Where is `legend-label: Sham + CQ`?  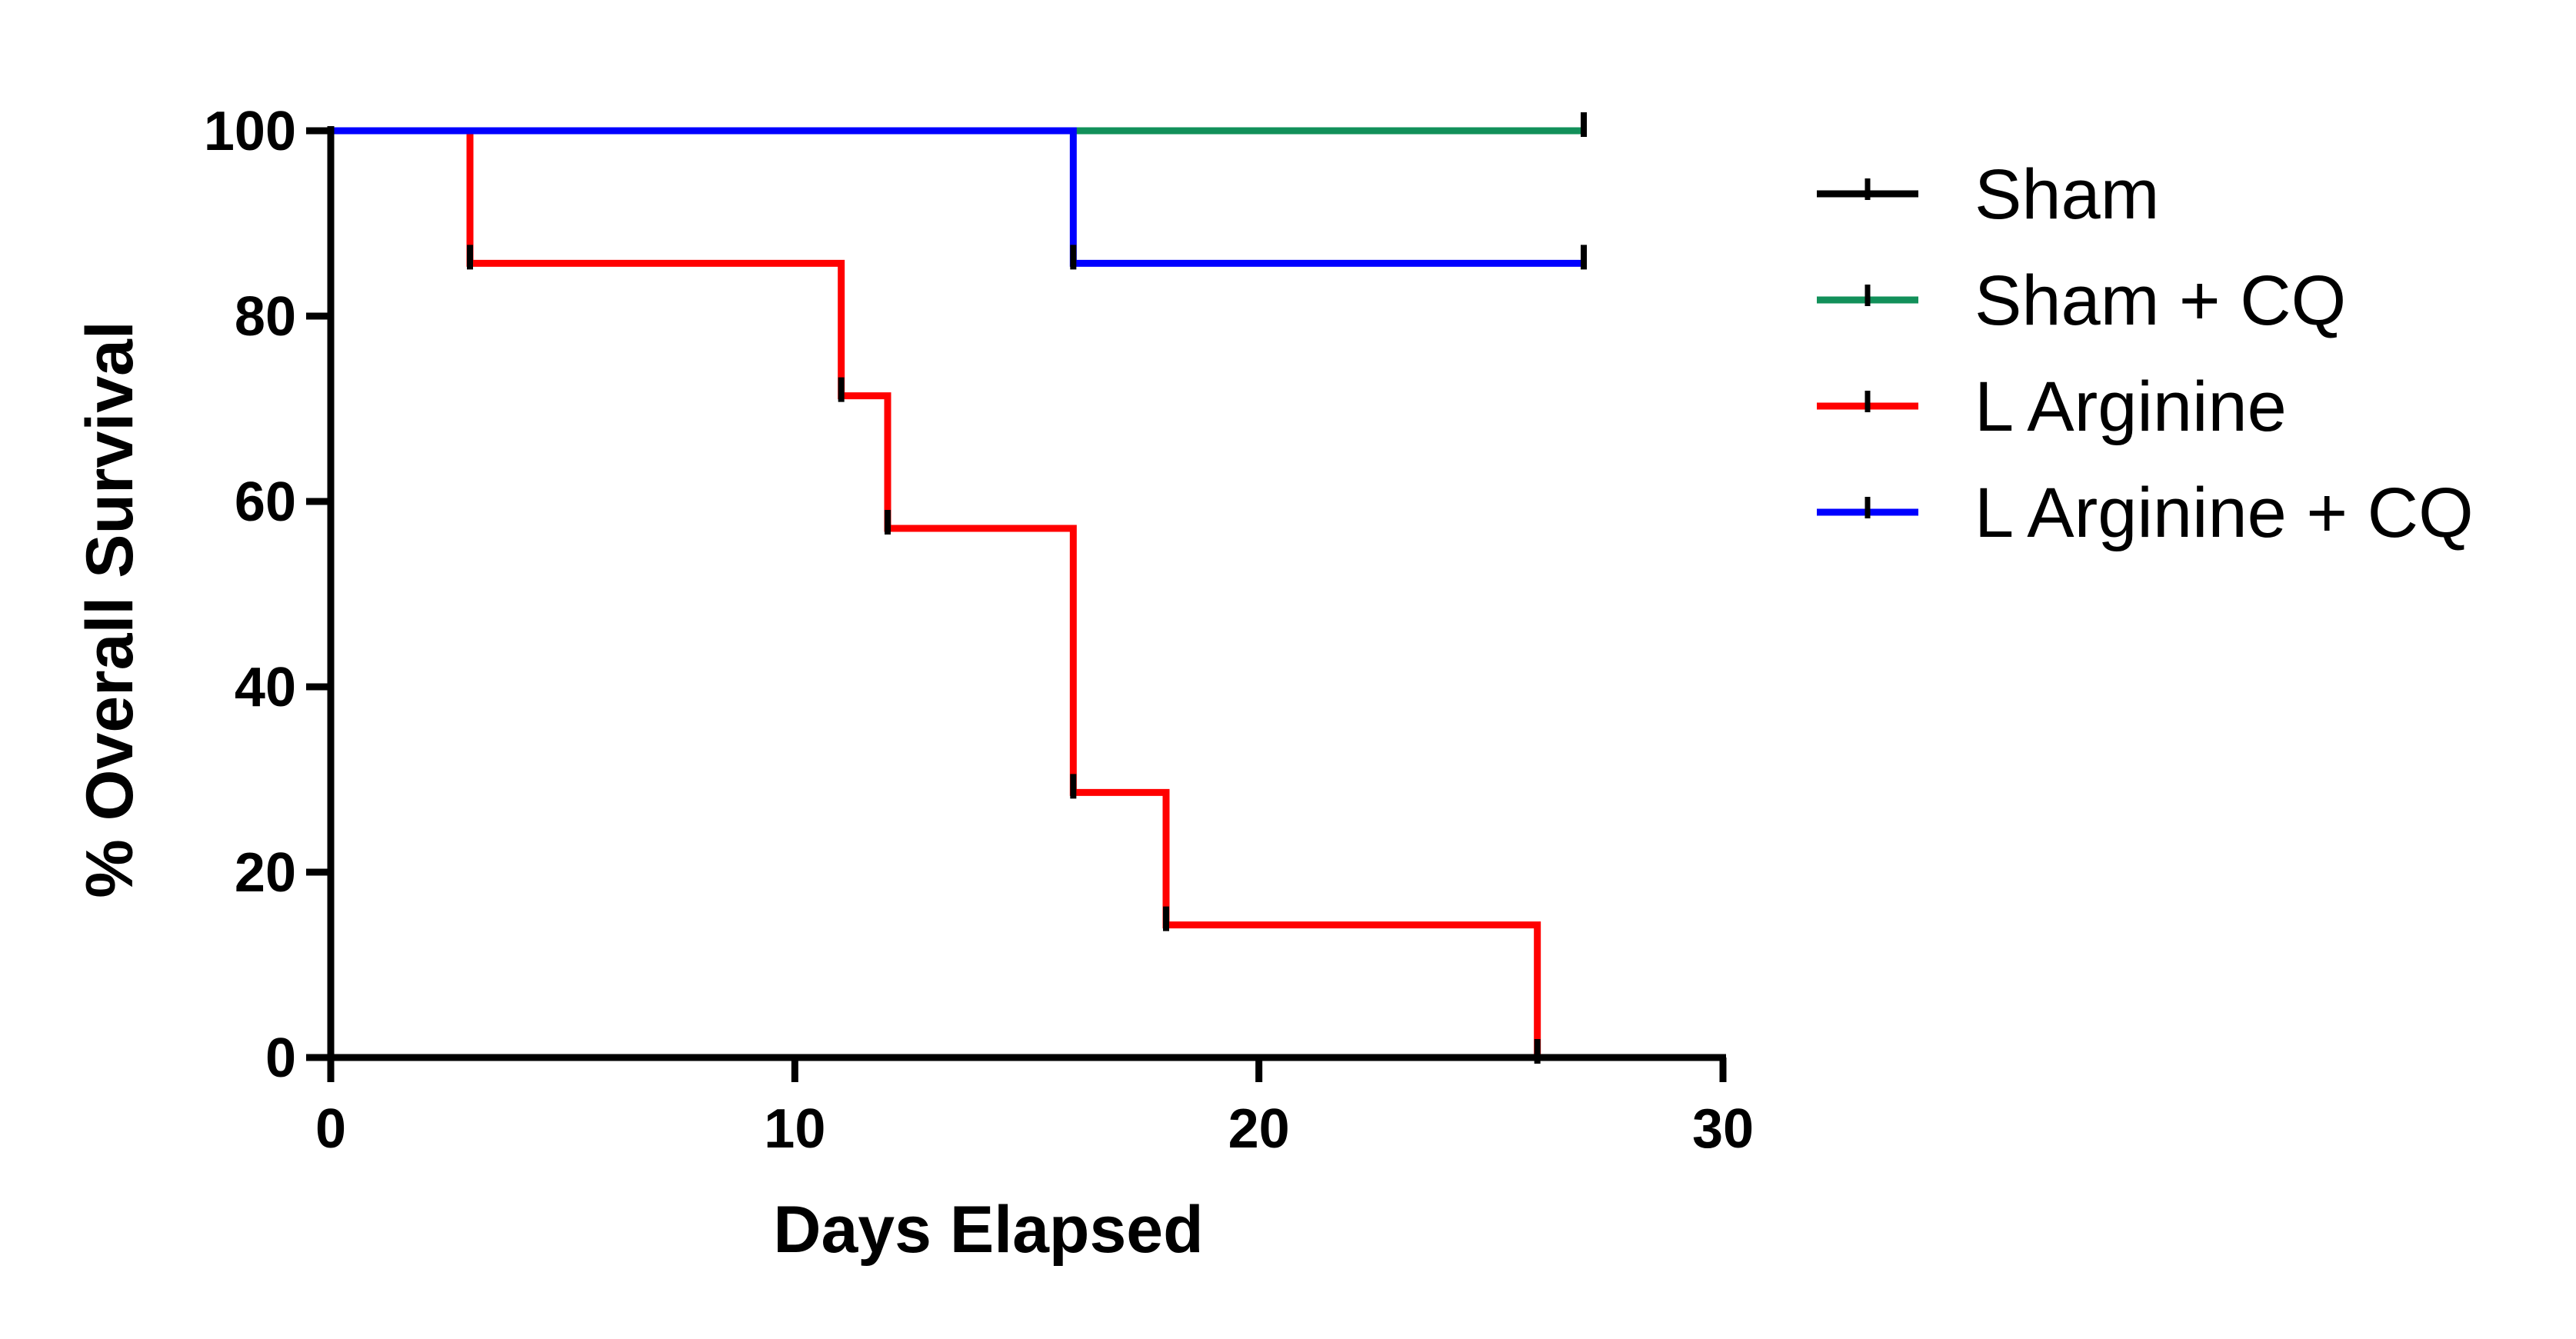
legend-label: Sham + CQ is located at coordinates (2160, 300).